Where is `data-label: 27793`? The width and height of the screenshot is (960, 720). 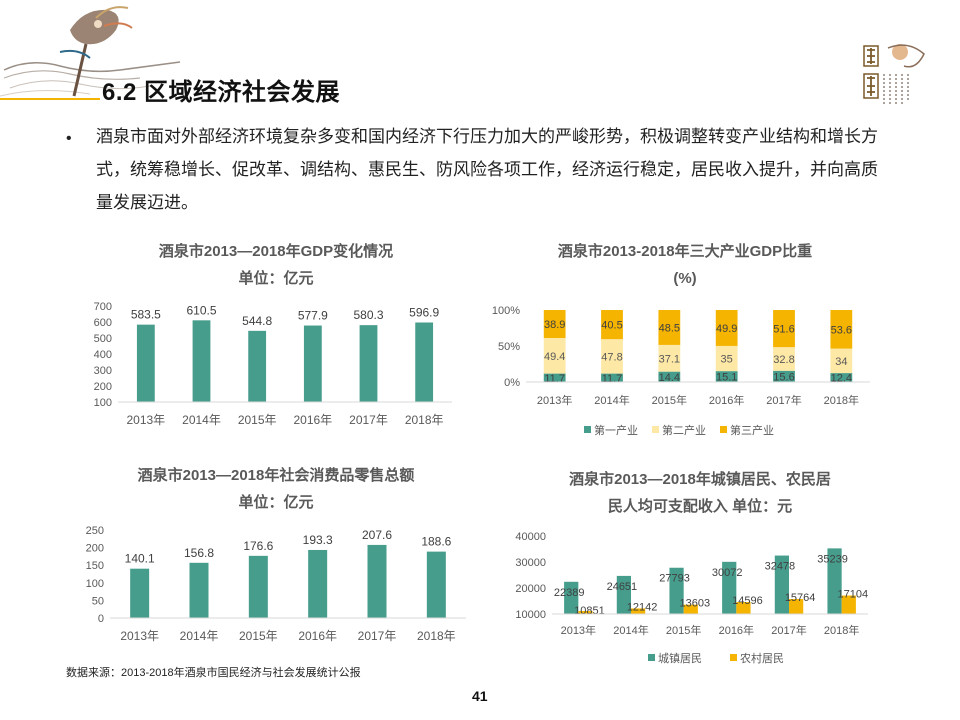 data-label: 27793 is located at coordinates (674, 579).